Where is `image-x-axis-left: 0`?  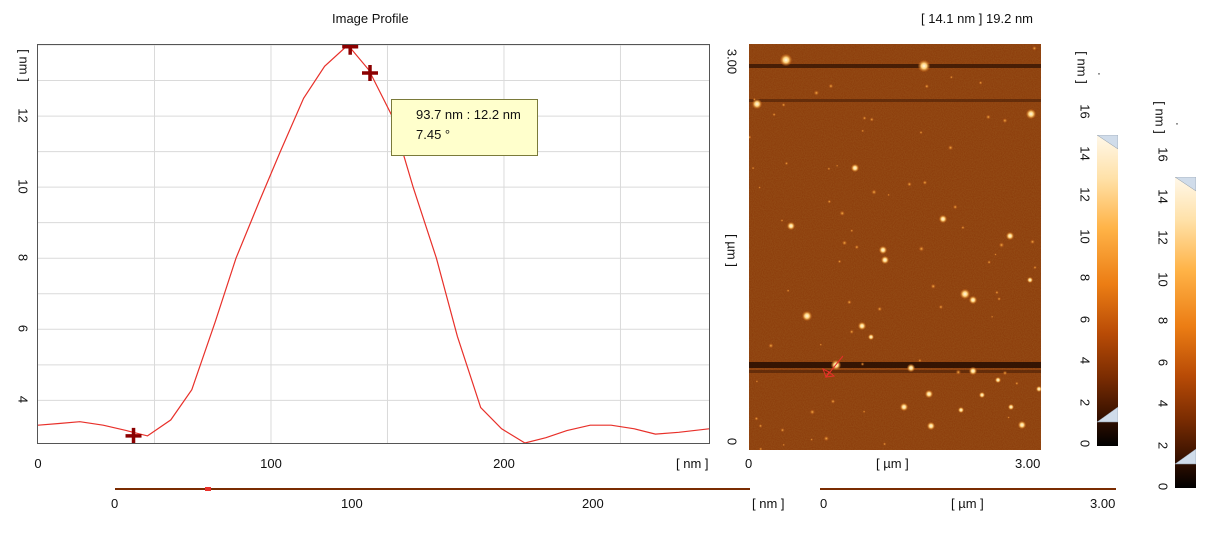
image-x-axis-left: 0 is located at coordinates (749, 463).